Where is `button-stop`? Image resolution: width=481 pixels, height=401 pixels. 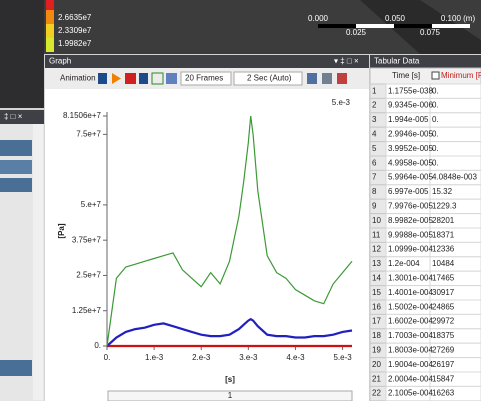 button-stop is located at coordinates (130, 78).